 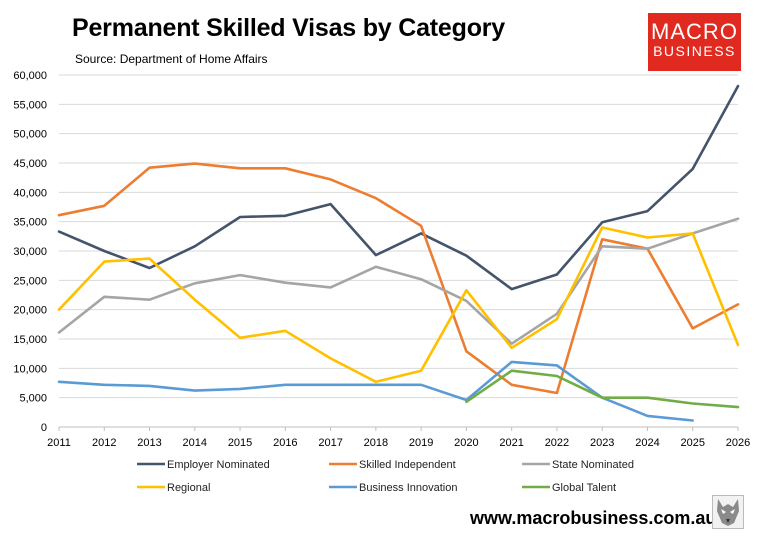 I want to click on y-tick-label: 50,000, so click(x=30, y=135).